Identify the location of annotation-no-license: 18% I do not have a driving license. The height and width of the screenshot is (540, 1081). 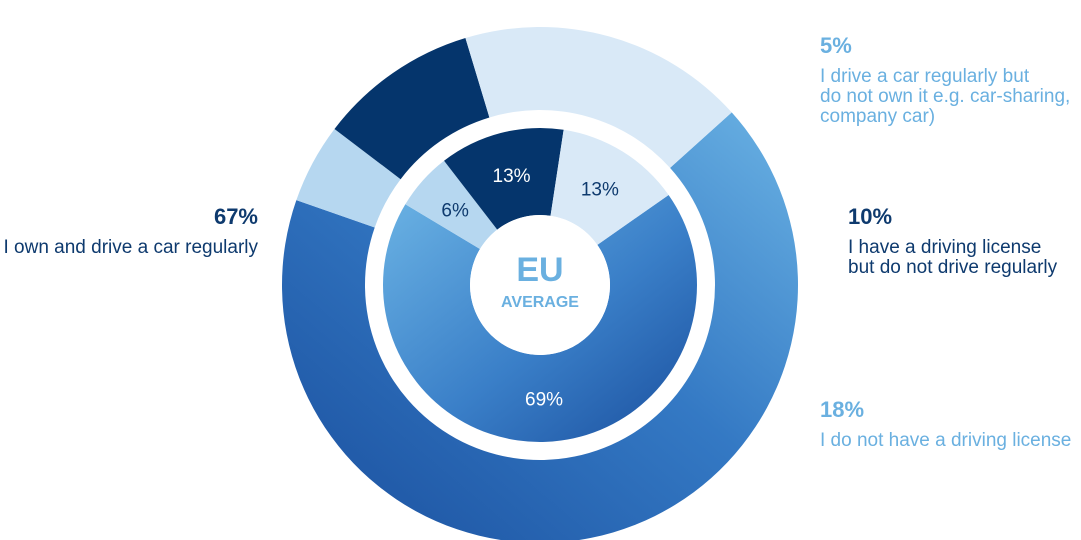
(945, 424).